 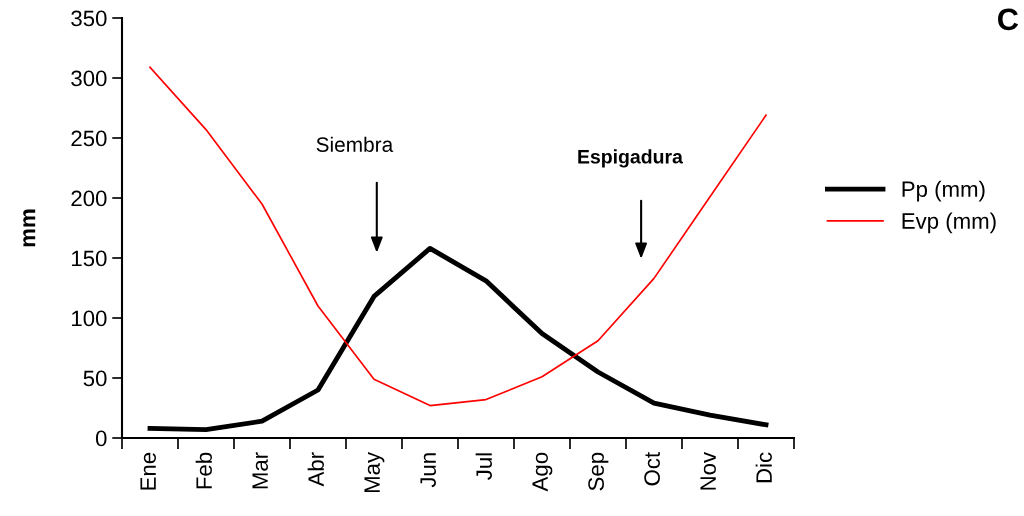 What do you see at coordinates (29, 228) in the screenshot?
I see `y-axis-title: mm` at bounding box center [29, 228].